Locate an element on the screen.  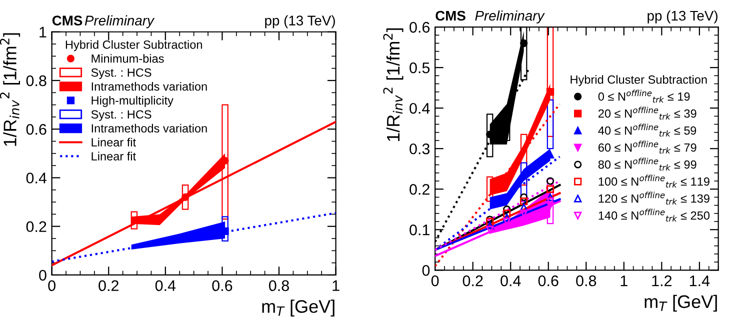
legend-label: 100 ≤ N$^{offline}$$_{trk}$ ≤ 119 is located at coordinates (654, 181).